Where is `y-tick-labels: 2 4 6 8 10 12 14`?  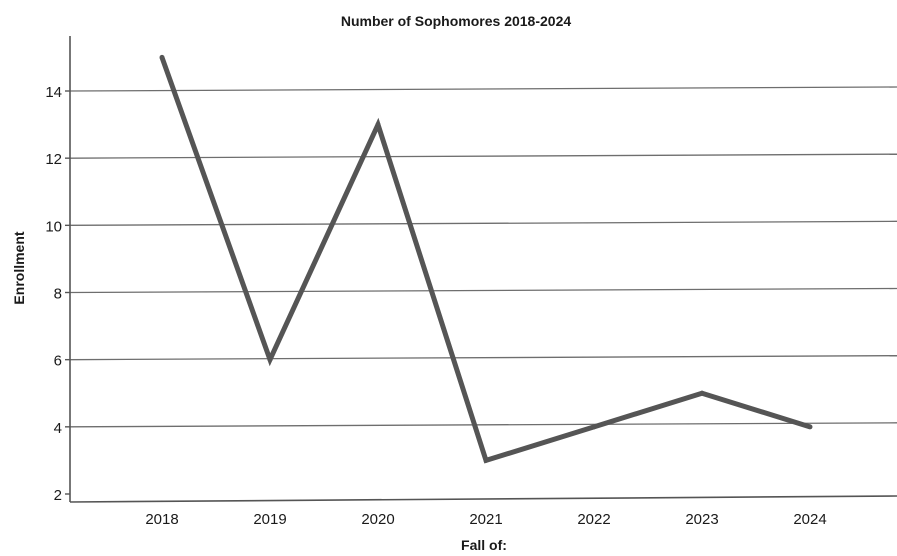 y-tick-labels: 2 4 6 8 10 12 14 is located at coordinates (57, 294).